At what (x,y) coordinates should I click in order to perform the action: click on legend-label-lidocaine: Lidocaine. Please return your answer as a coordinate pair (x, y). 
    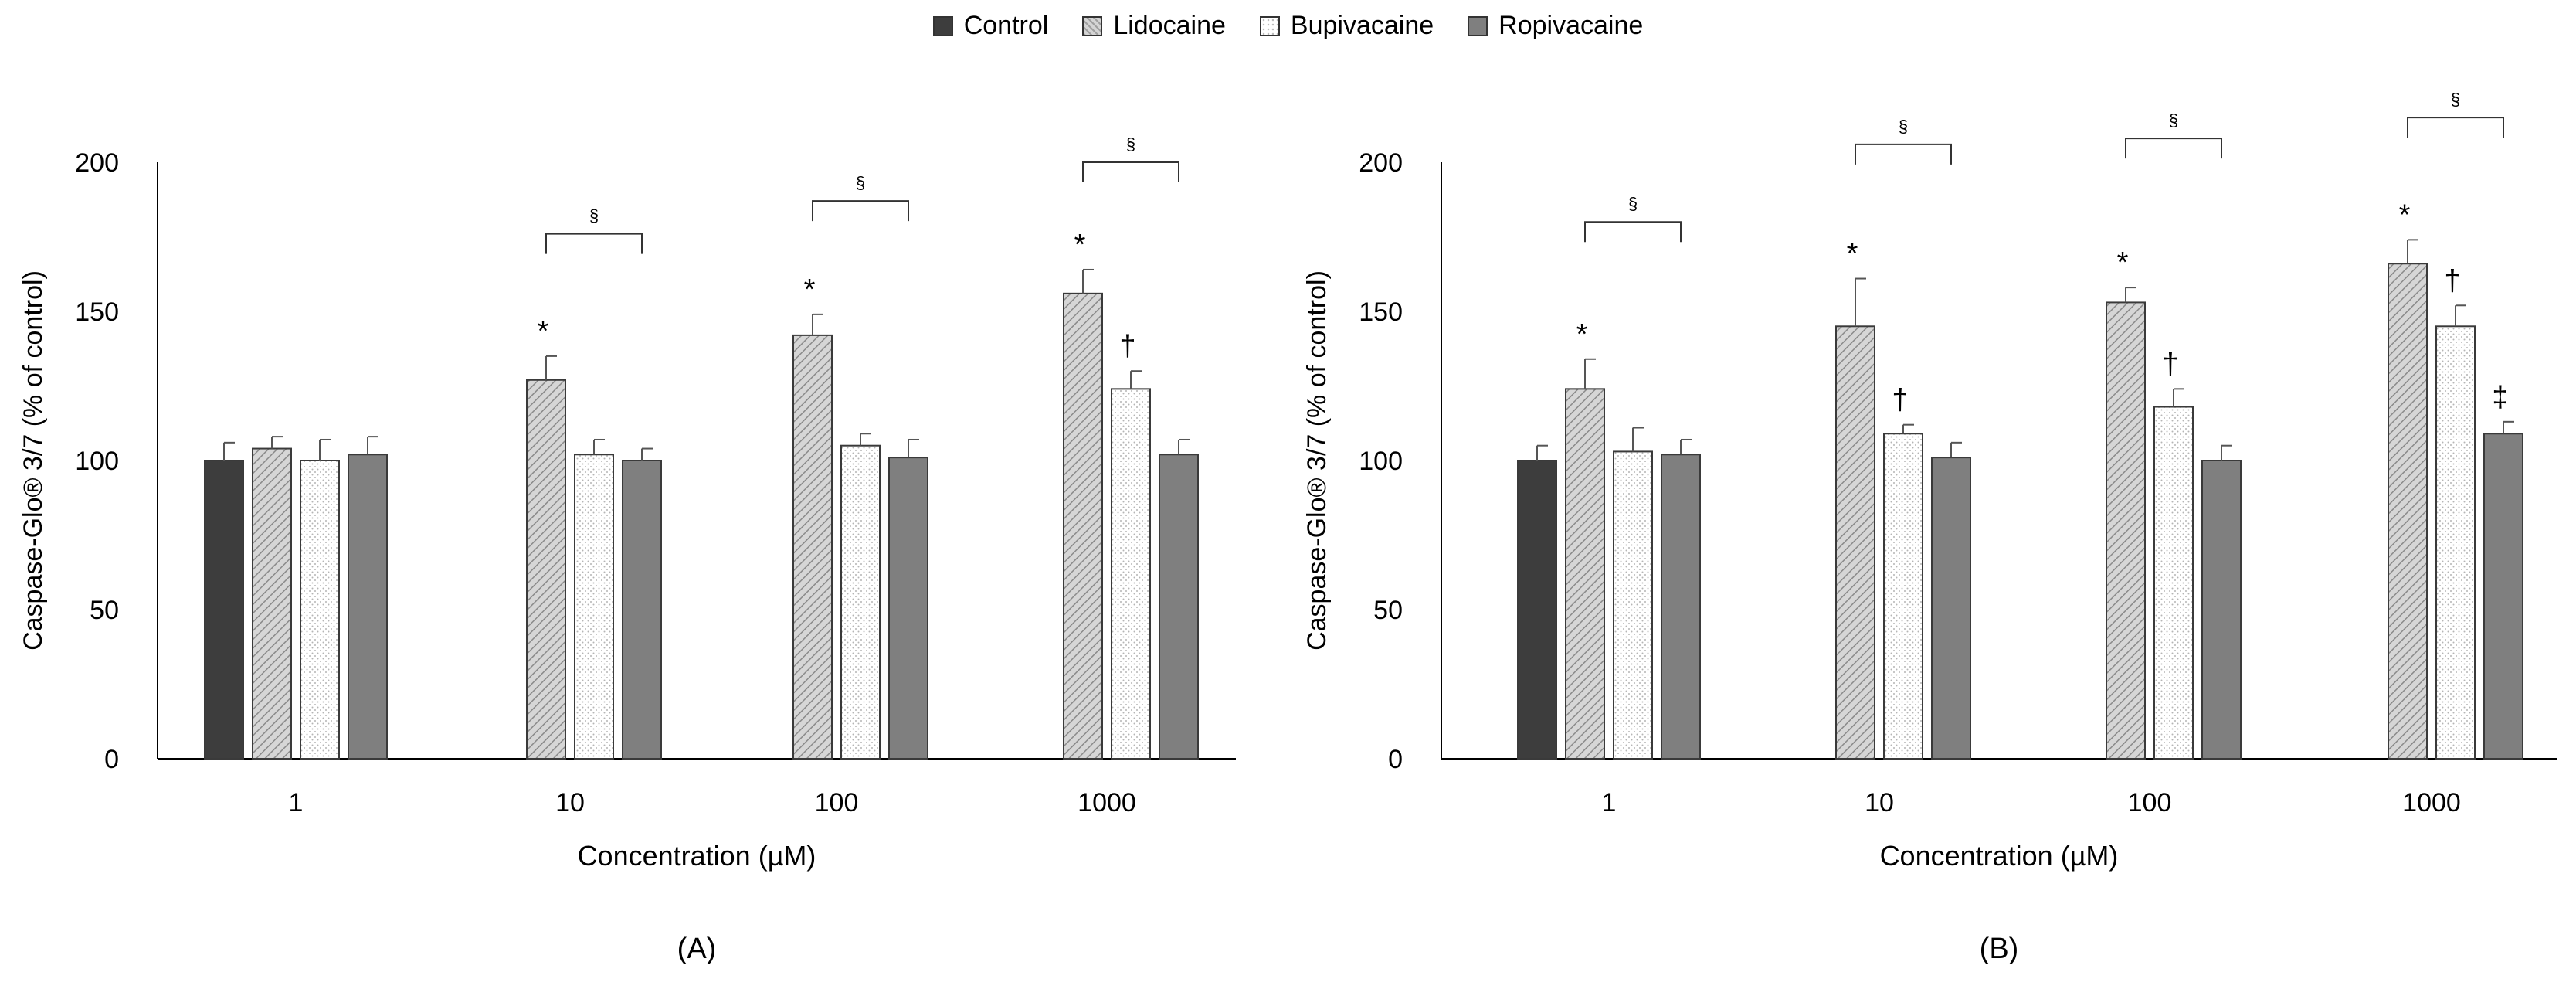
    Looking at the image, I should click on (1169, 25).